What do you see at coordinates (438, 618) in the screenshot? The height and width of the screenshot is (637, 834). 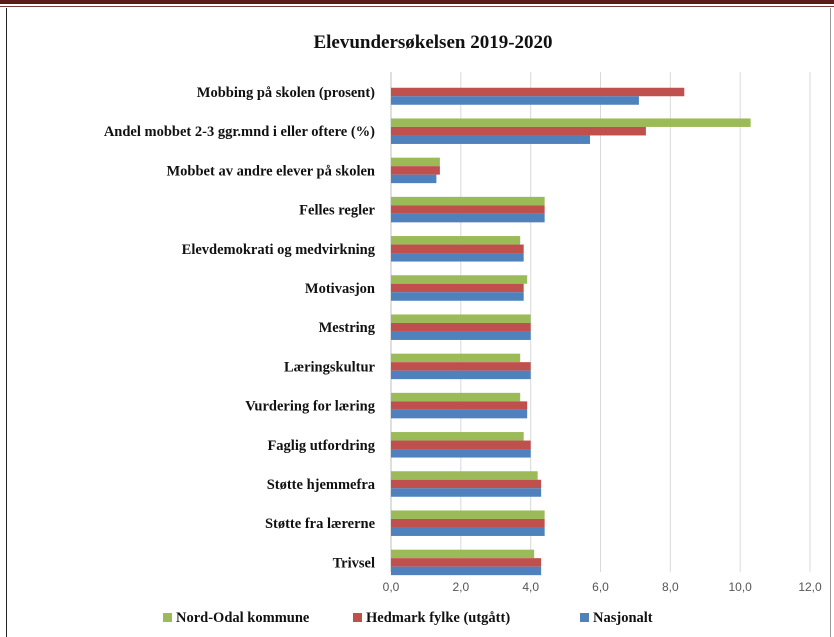 I see `legend-label: Hedmark fylke (utgått)` at bounding box center [438, 618].